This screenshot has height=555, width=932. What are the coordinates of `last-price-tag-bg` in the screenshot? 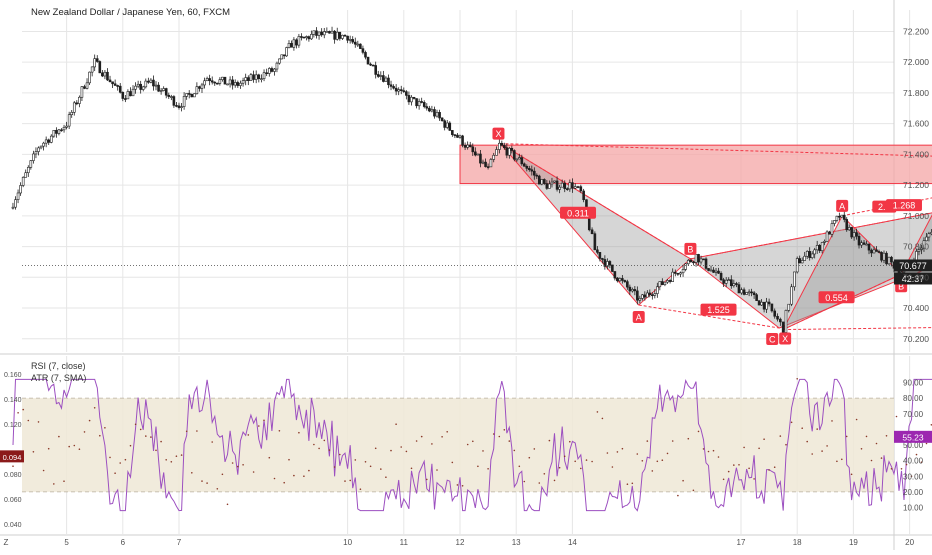 It's located at (913, 265).